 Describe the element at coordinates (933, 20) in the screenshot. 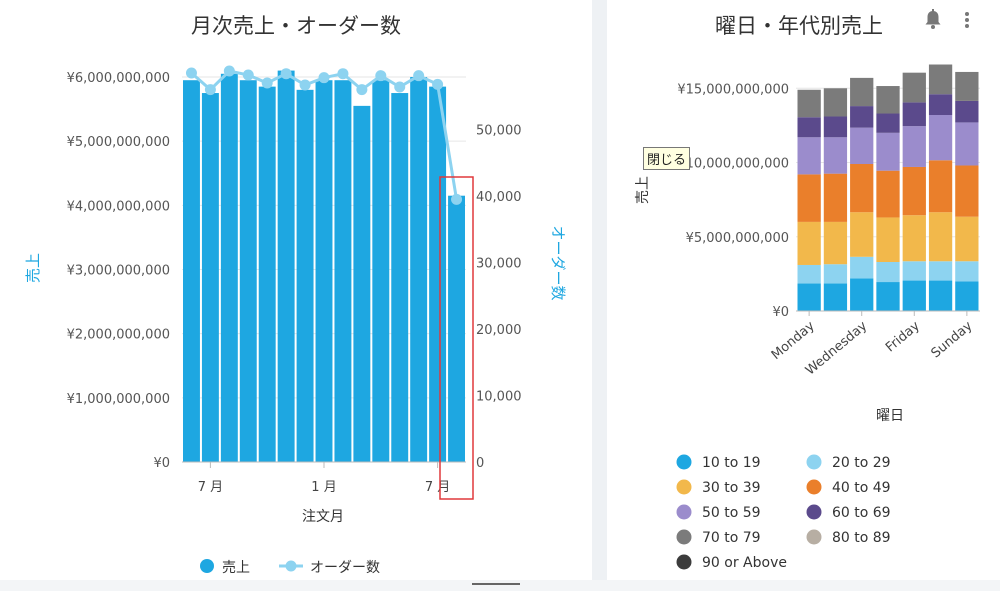

I see `bell-icon` at that location.